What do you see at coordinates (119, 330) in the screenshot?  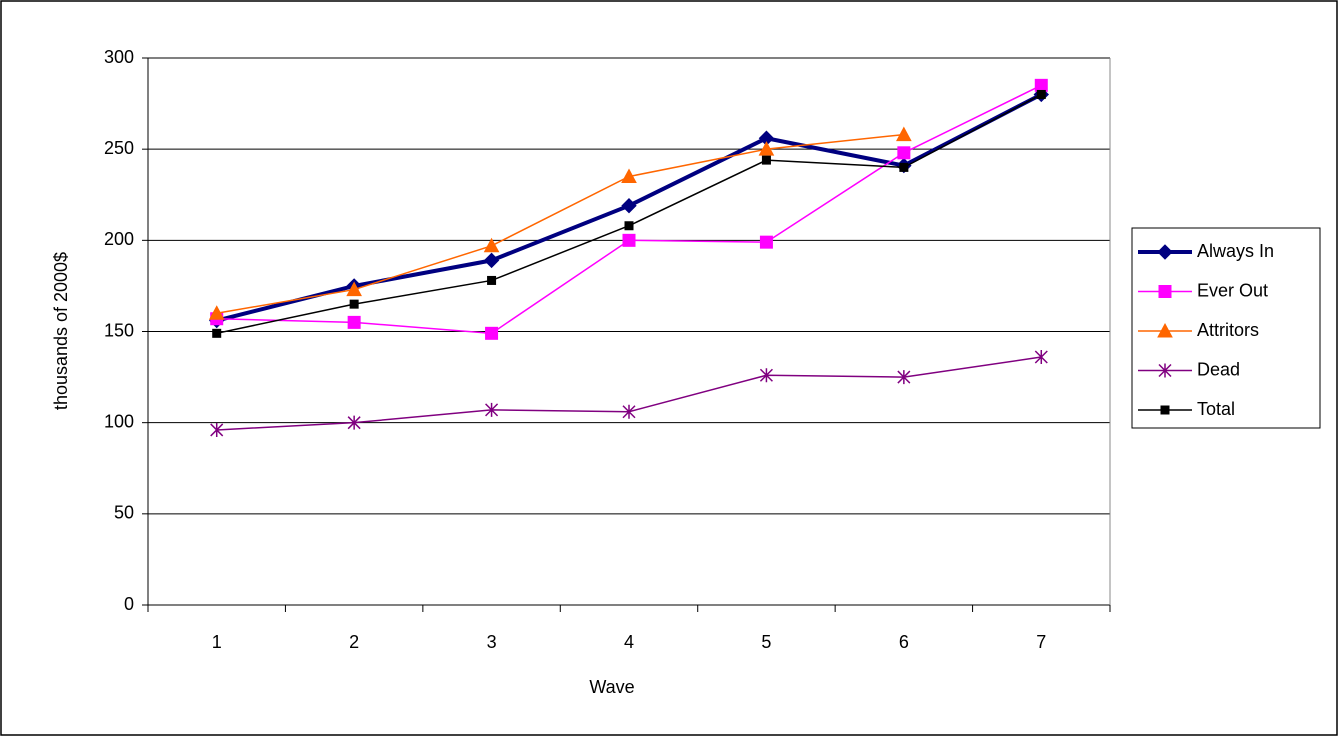 I see `y-tick-label: 150` at bounding box center [119, 330].